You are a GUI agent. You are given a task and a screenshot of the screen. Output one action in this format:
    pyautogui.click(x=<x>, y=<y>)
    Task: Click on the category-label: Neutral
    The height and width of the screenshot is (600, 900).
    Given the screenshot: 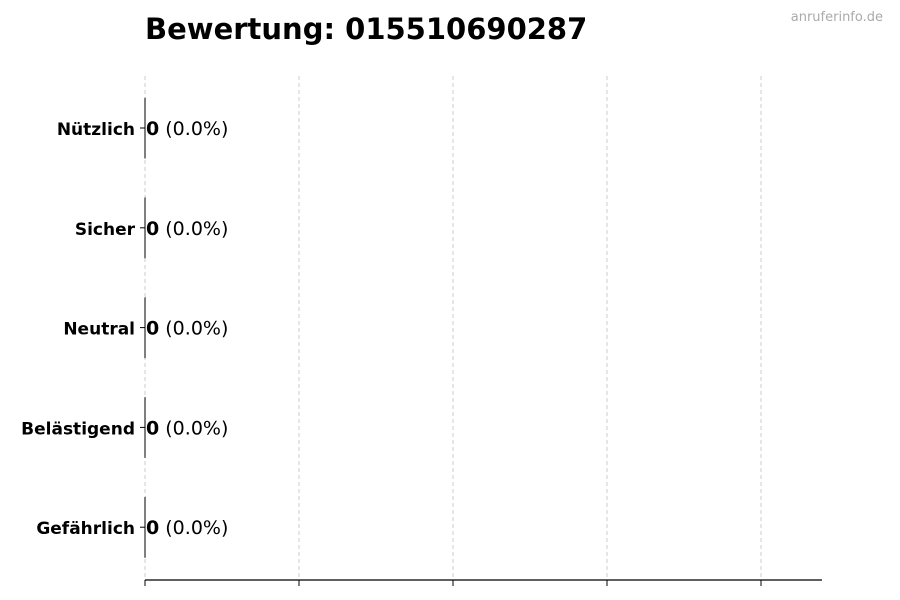 What is the action you would take?
    pyautogui.click(x=99, y=330)
    